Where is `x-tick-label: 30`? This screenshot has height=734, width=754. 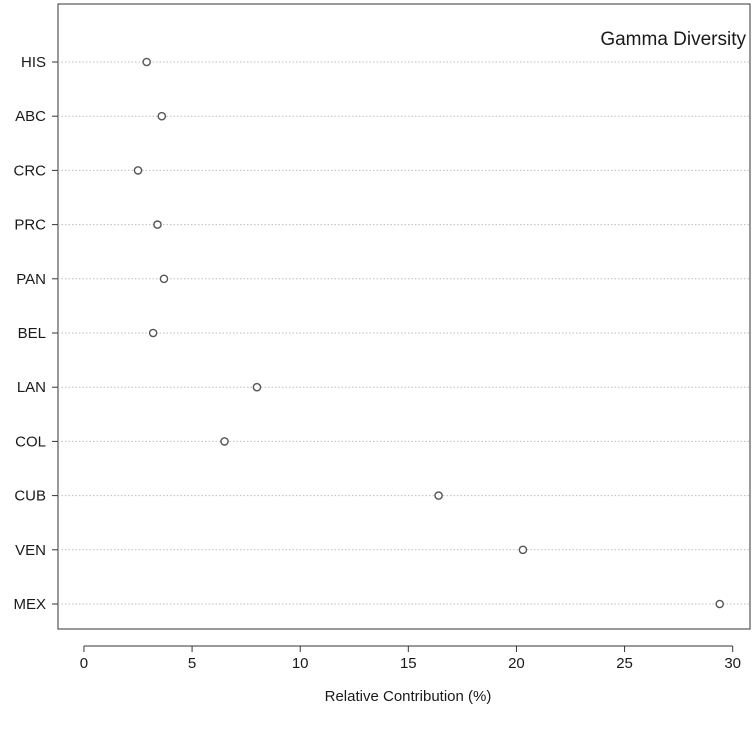 x-tick-label: 30 is located at coordinates (732, 663).